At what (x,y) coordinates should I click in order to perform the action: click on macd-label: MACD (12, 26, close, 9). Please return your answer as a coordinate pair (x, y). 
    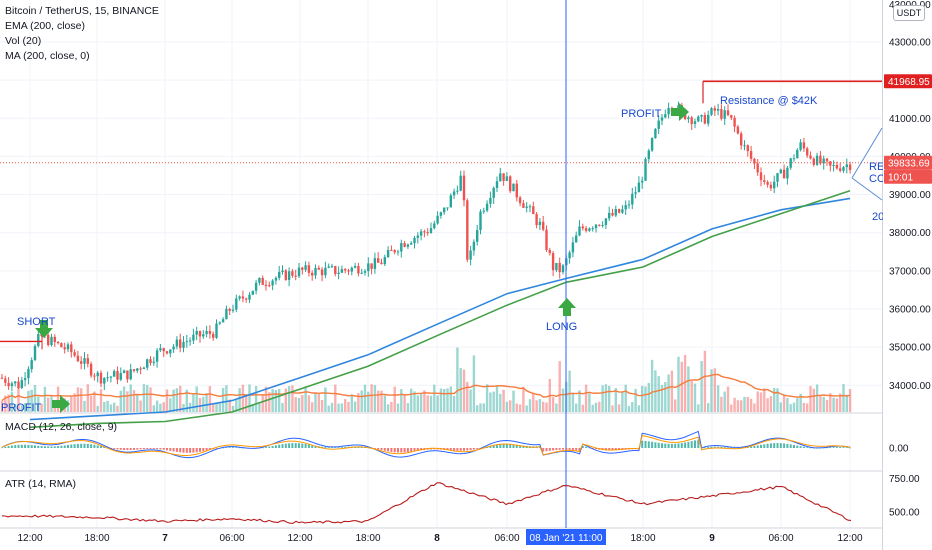
    Looking at the image, I should click on (61, 427).